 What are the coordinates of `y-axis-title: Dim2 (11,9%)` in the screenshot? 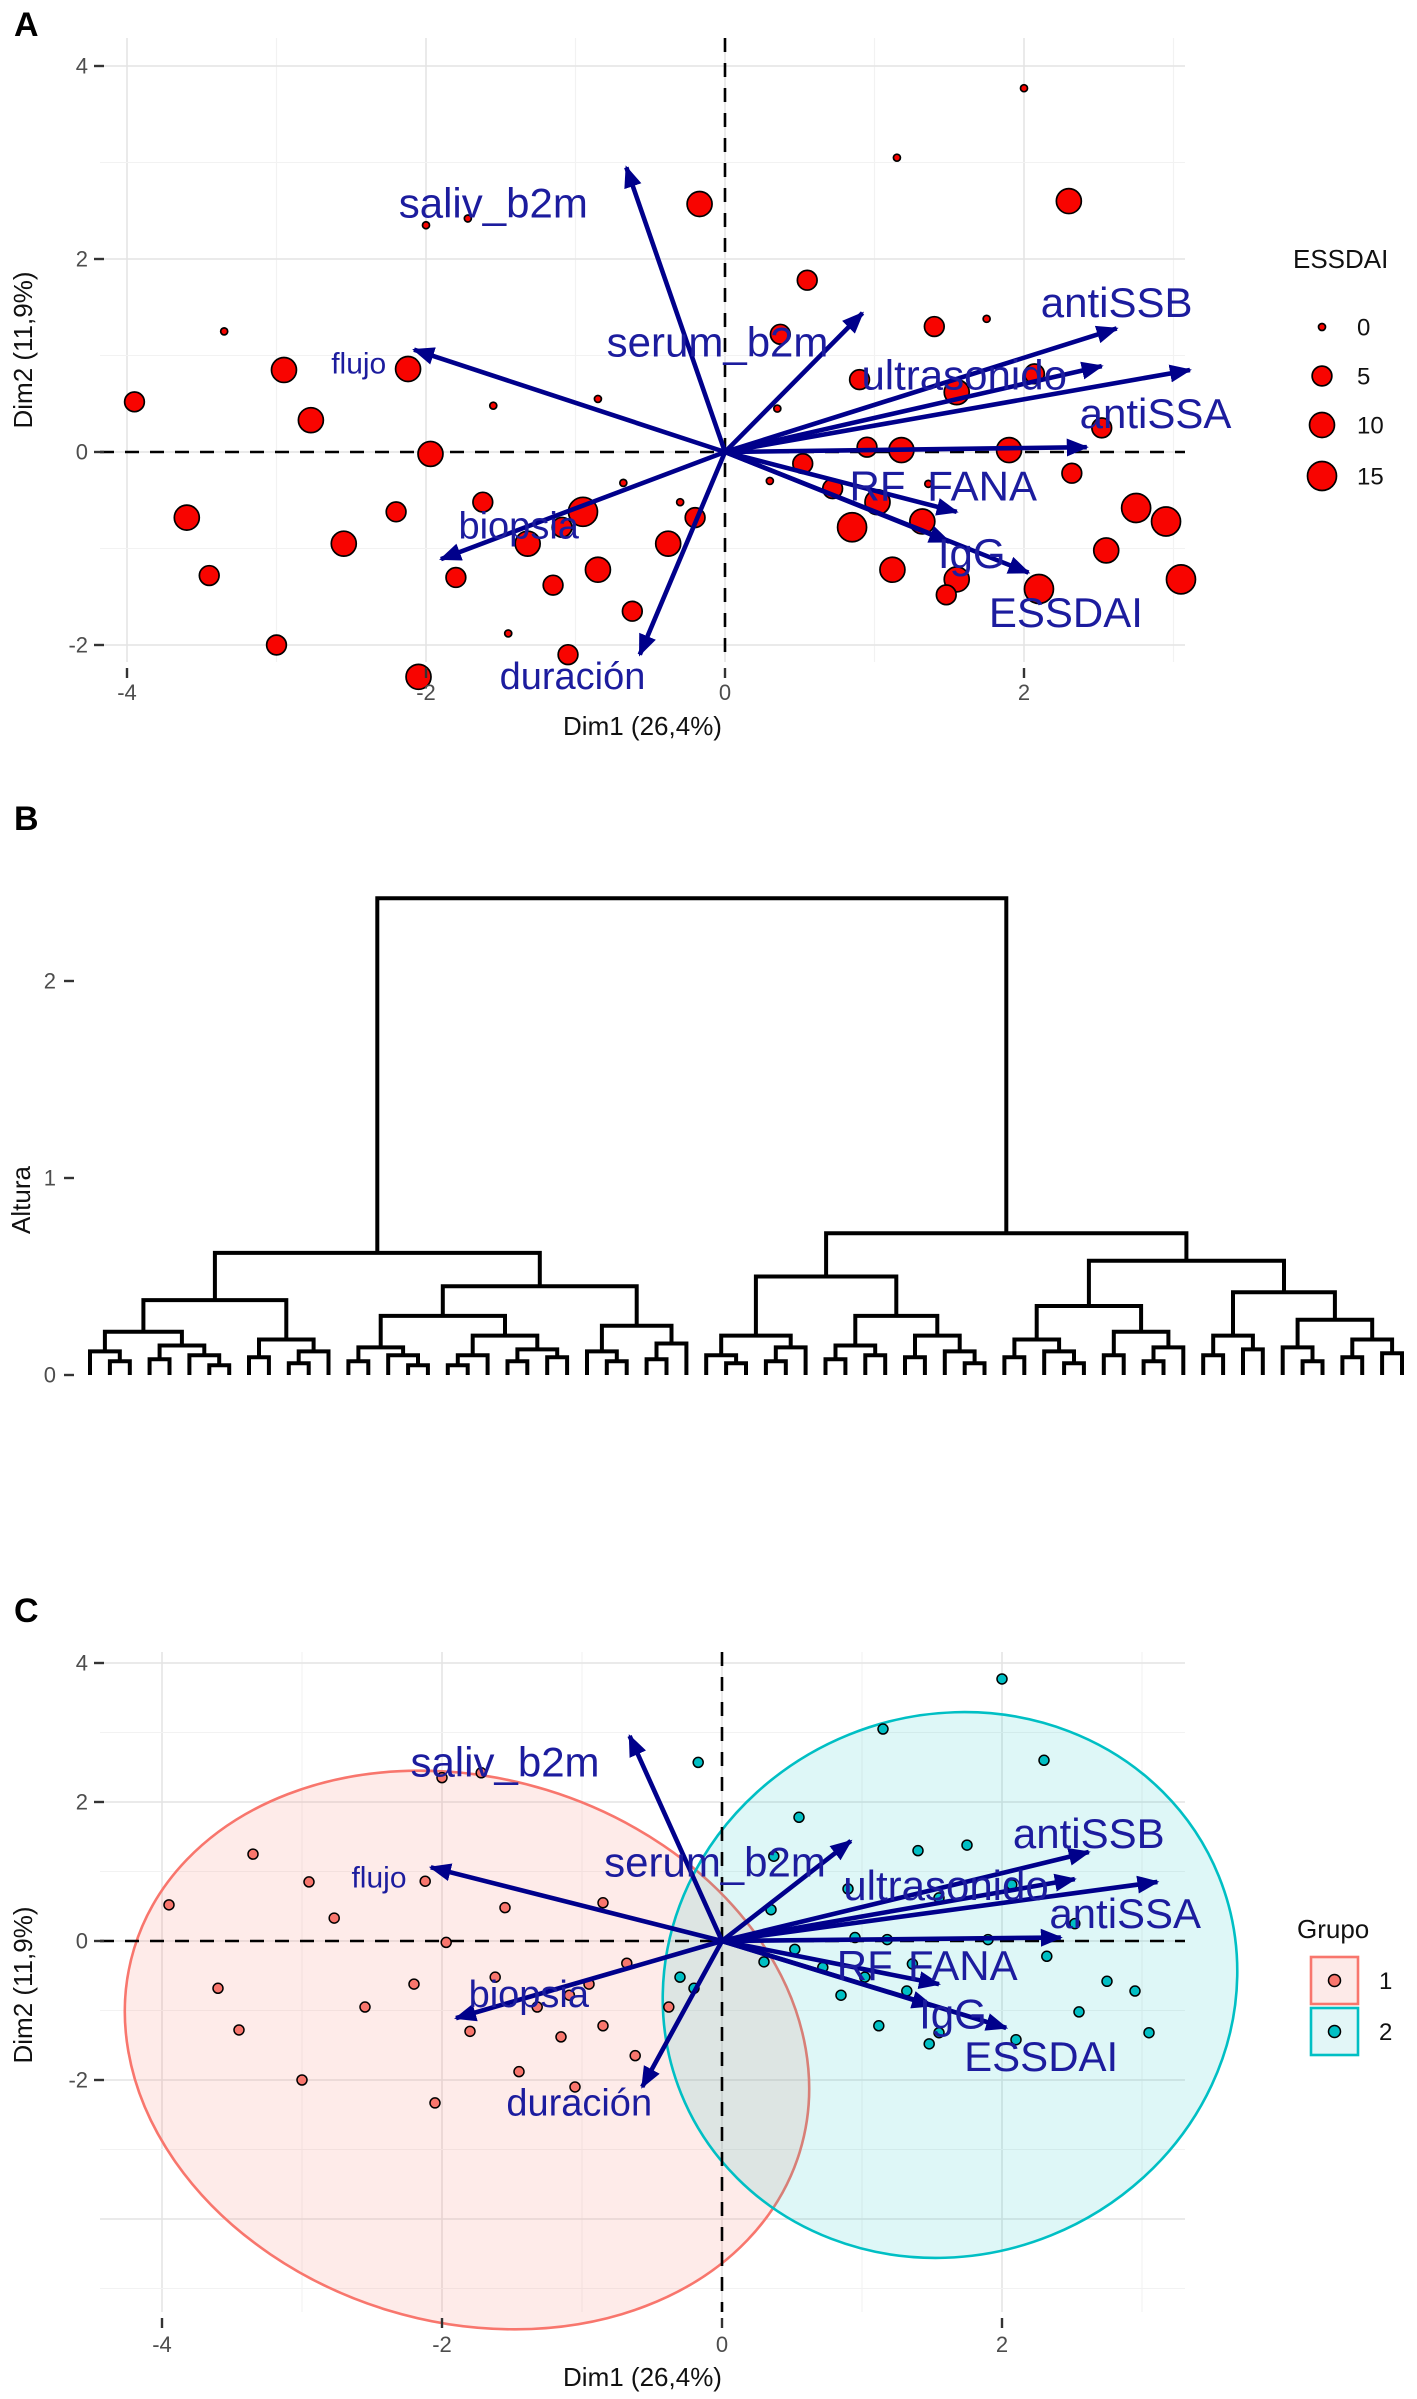 It's located at (23, 1984).